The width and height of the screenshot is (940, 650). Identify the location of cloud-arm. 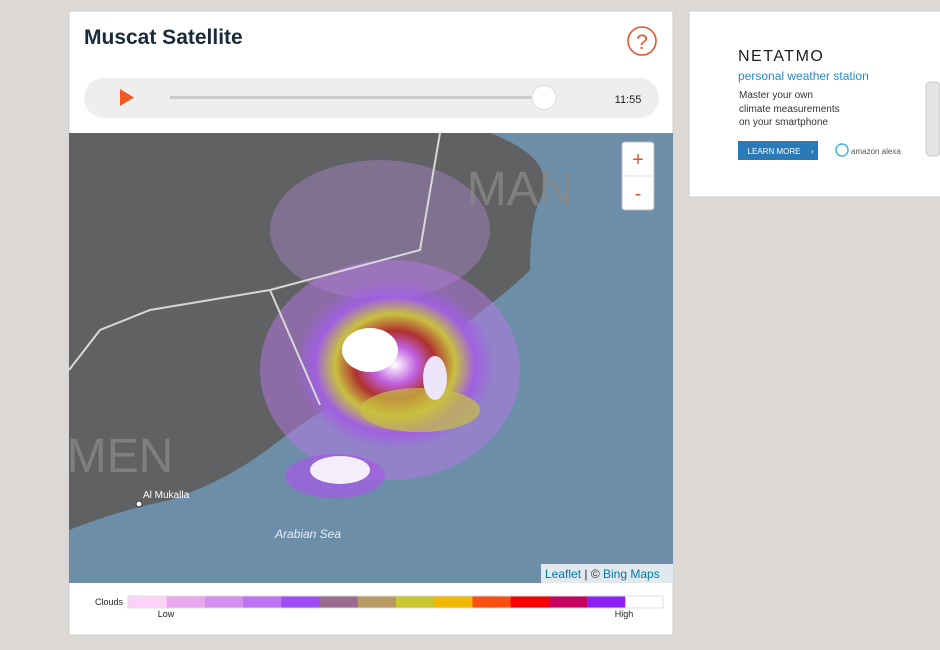
(420, 410).